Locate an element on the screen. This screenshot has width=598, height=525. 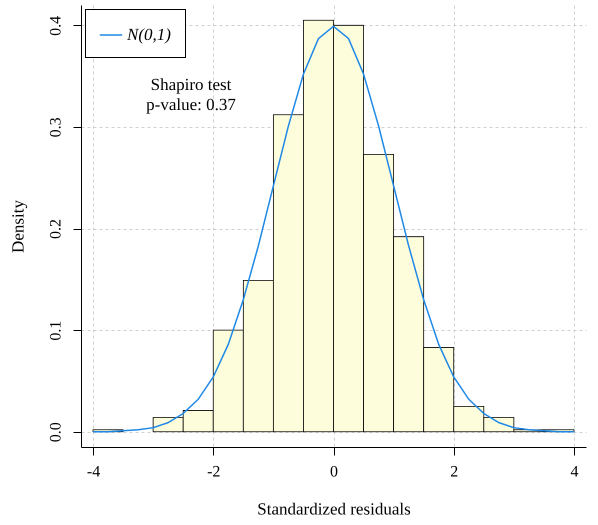
annotation: Shapiro test is located at coordinates (191, 84).